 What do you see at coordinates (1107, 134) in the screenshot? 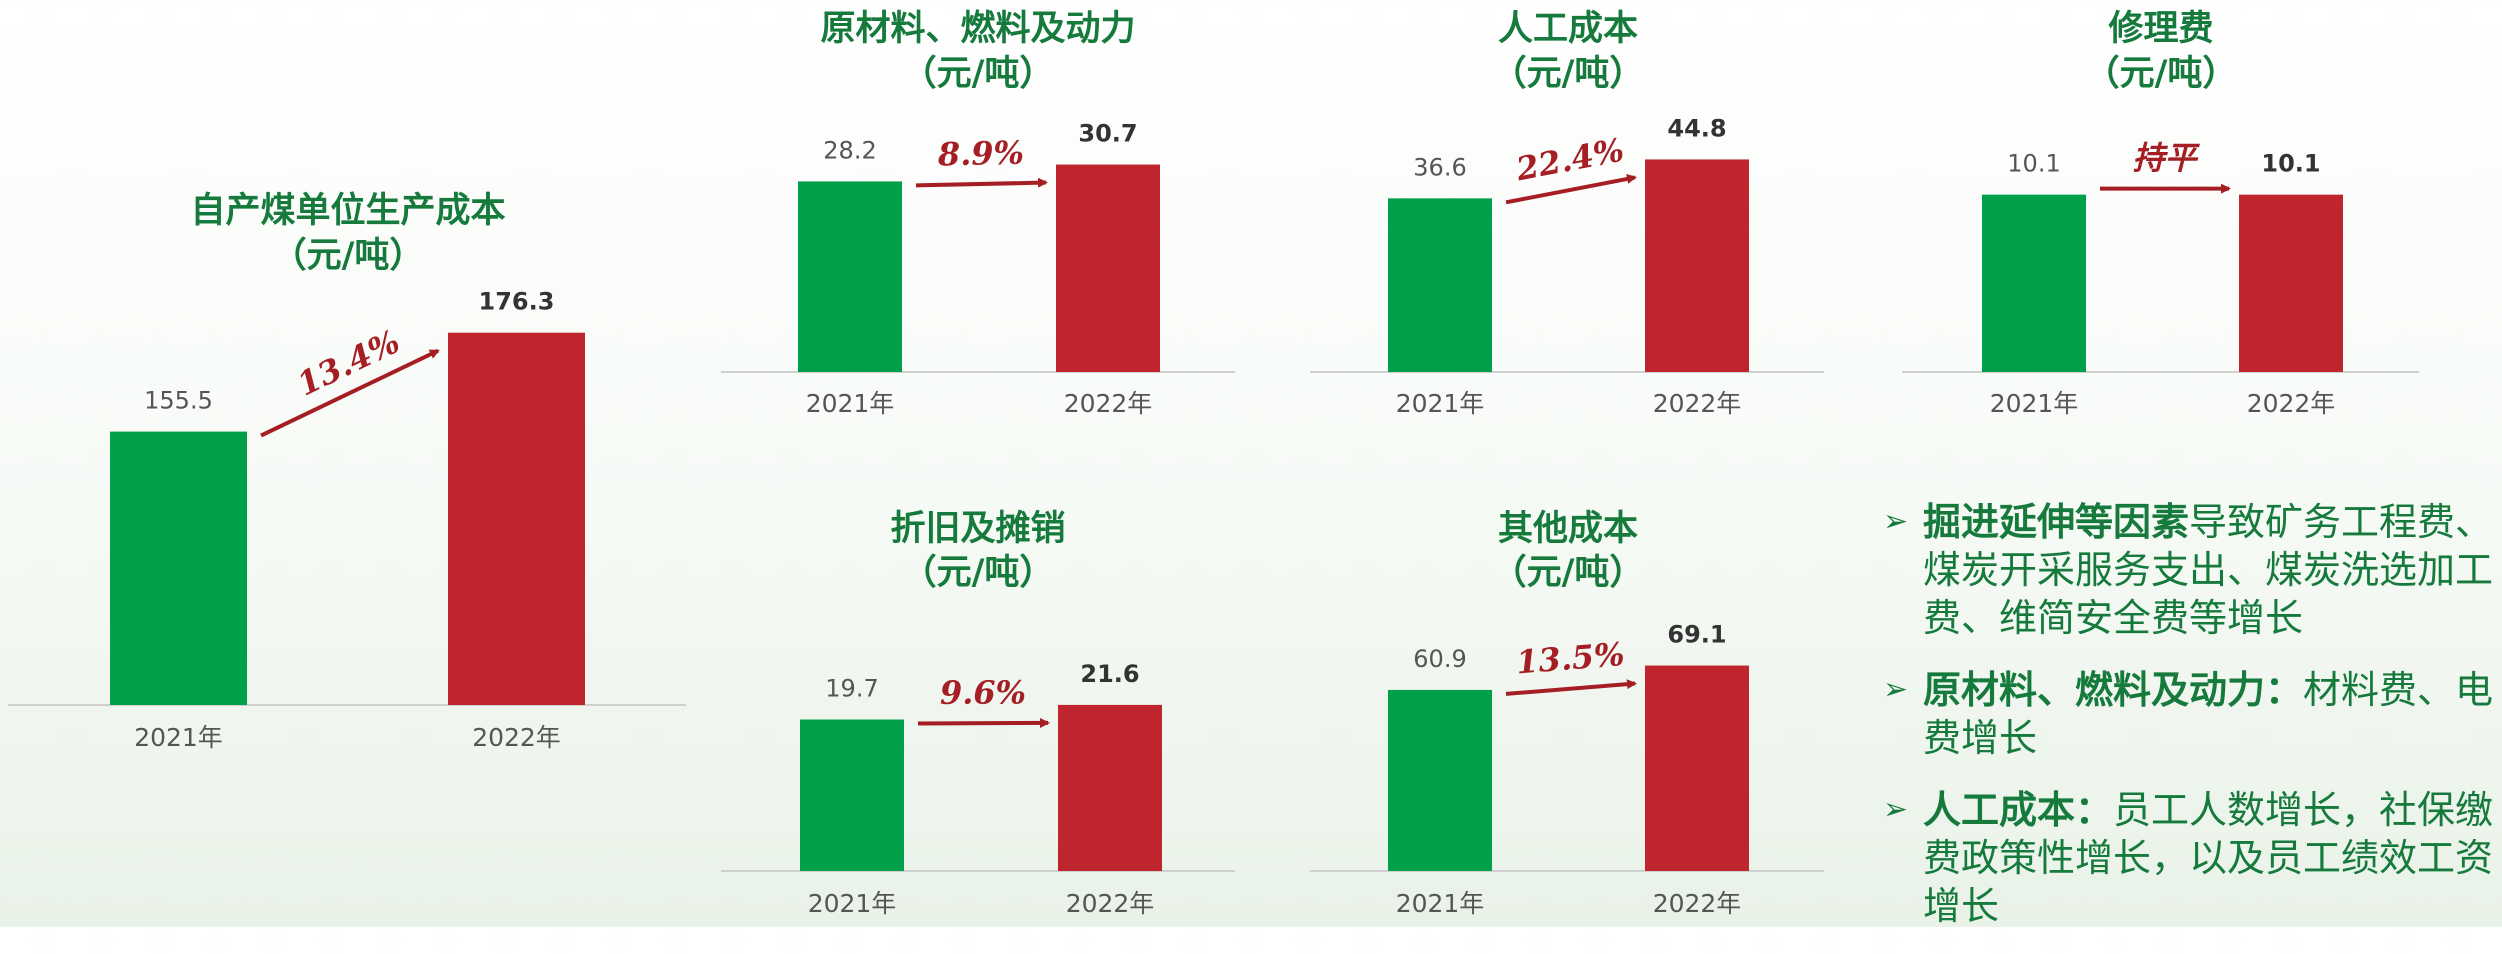
I see `value-label: 30.7` at bounding box center [1107, 134].